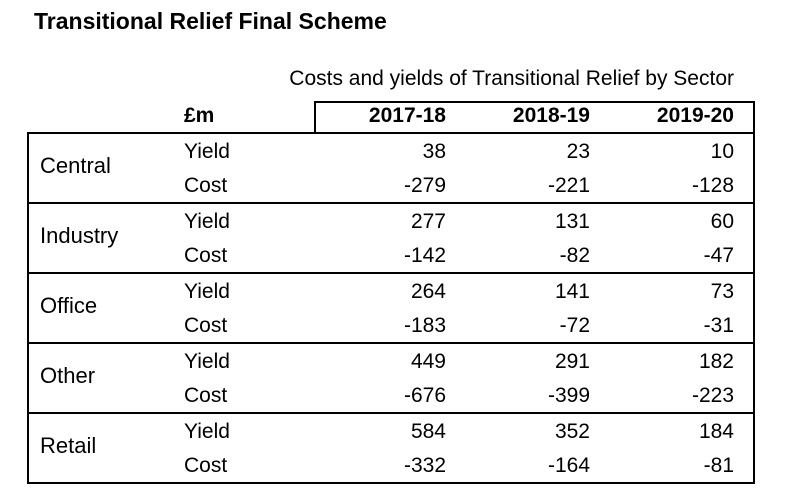 The width and height of the screenshot is (804, 499). Describe the element at coordinates (199, 115) in the screenshot. I see `units-label: £m` at that location.